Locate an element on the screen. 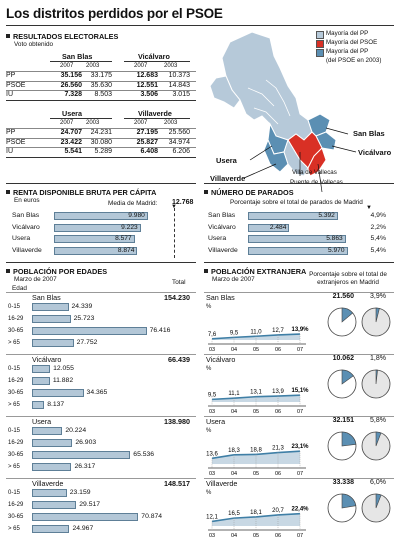 The width and height of the screenshot is (400, 544). parados-district: San Blas is located at coordinates (222, 215).